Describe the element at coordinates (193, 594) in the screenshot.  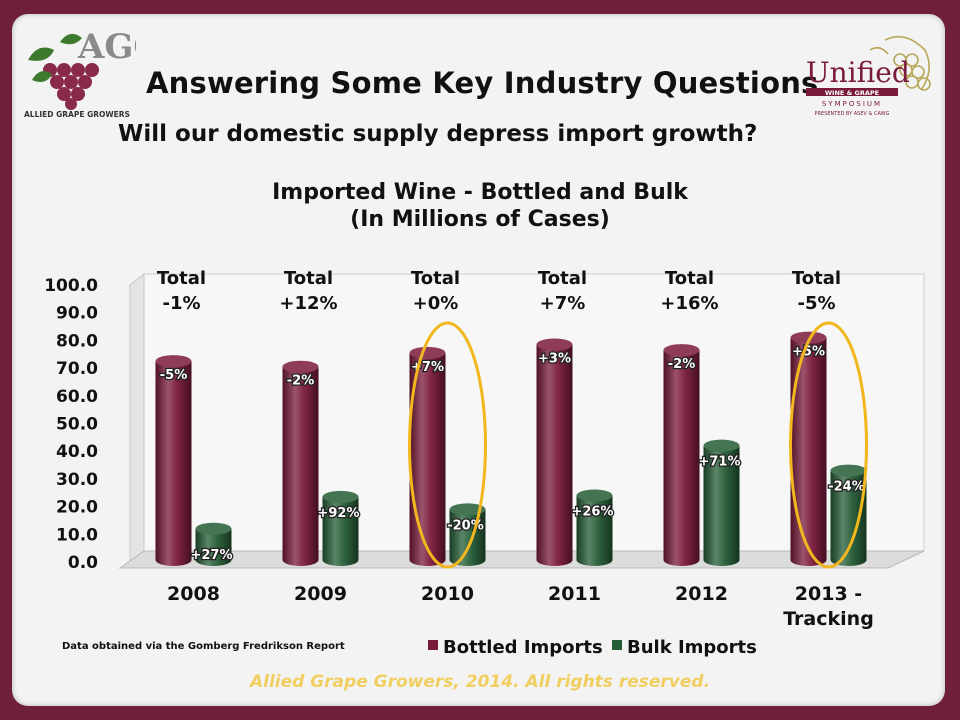
I see `x-category-label: 2008` at that location.